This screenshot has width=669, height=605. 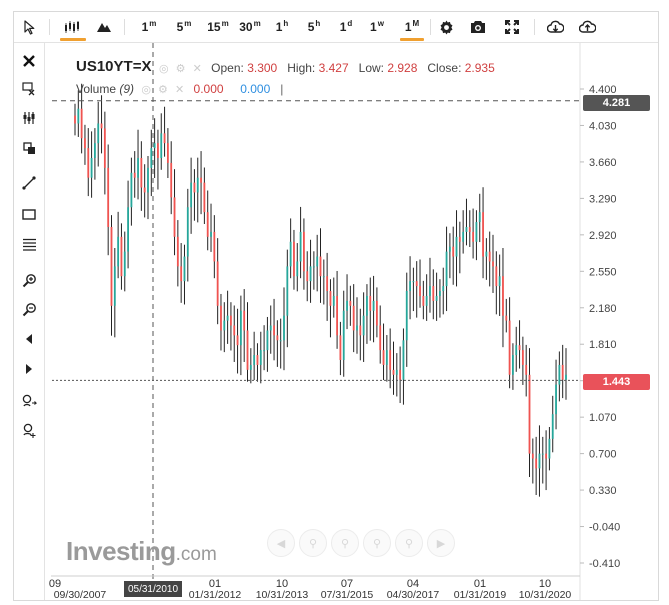 What do you see at coordinates (215, 594) in the screenshot?
I see `x-tick-date: 01/31/2012` at bounding box center [215, 594].